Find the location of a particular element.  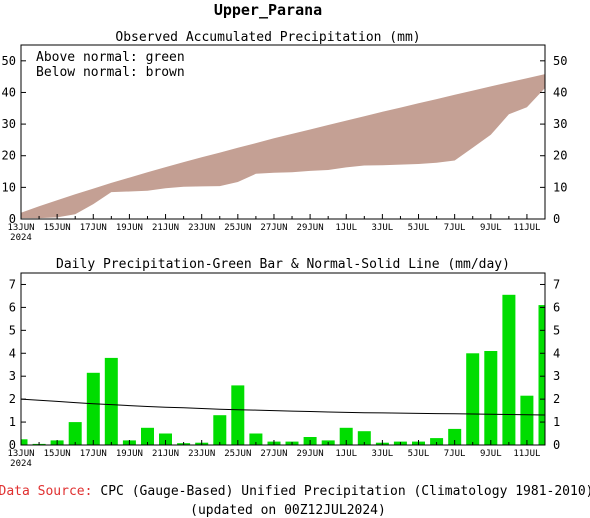

accumulated-chart-title: Observed Accumulated Precipitation (mm) is located at coordinates (267, 37).